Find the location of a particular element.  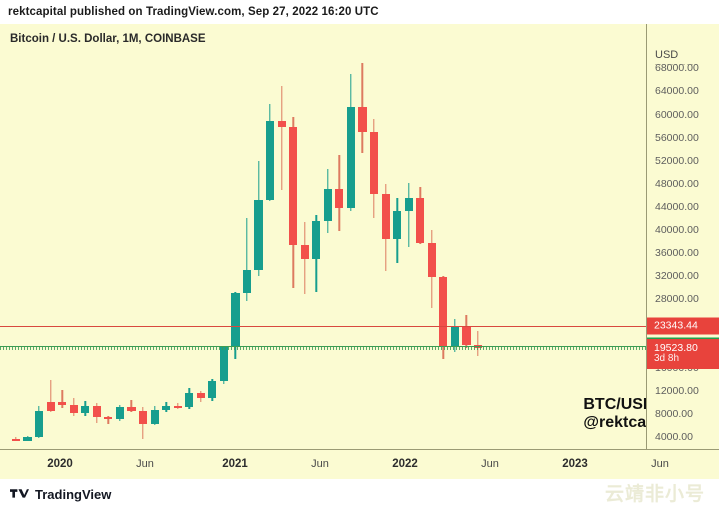

resistance-line is located at coordinates (323, 326).